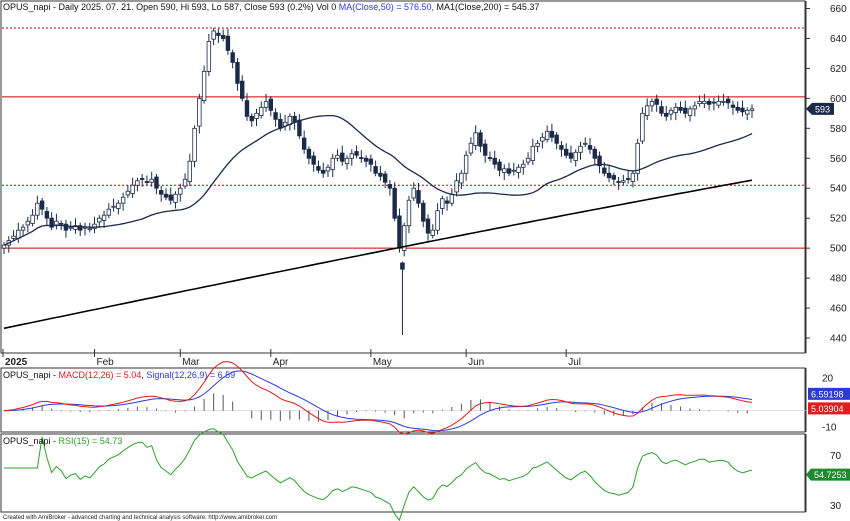  What do you see at coordinates (27, 375) in the screenshot?
I see `macd-symbol: OPUS_napi` at bounding box center [27, 375].